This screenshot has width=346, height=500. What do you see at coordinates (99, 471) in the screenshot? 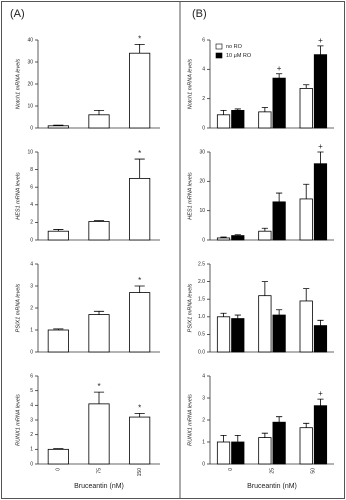
I see `x-tick-label: 75` at bounding box center [99, 471].